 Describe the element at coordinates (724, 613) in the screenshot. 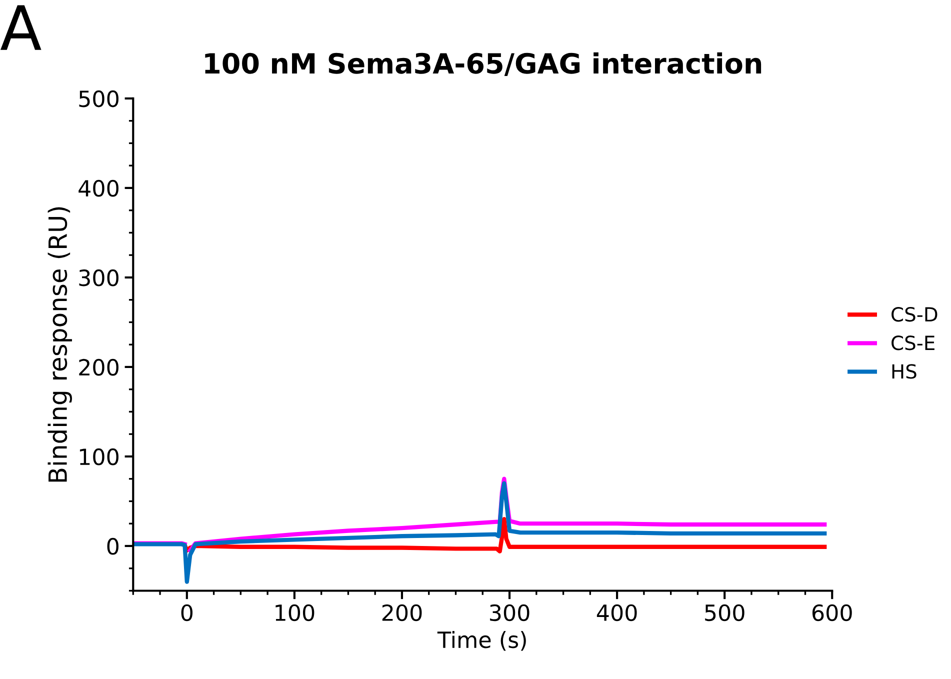

I see `x-tick-label: 500` at that location.